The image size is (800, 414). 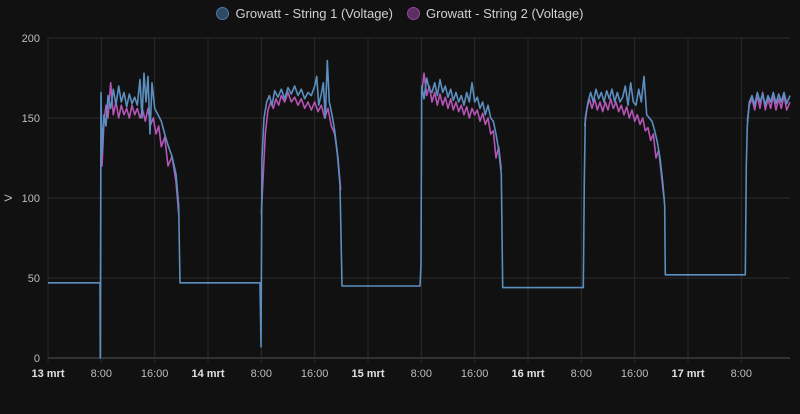 I want to click on legend-item-string-2: Growatt - String 2 (Voltage), so click(x=495, y=13).